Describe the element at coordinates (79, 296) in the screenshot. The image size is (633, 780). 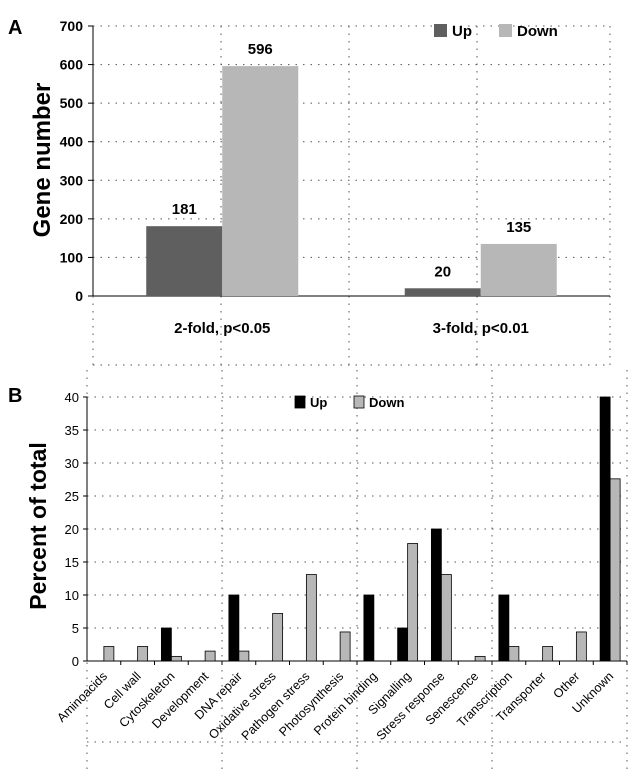
I see `panel-a-ytick-label: 0` at that location.